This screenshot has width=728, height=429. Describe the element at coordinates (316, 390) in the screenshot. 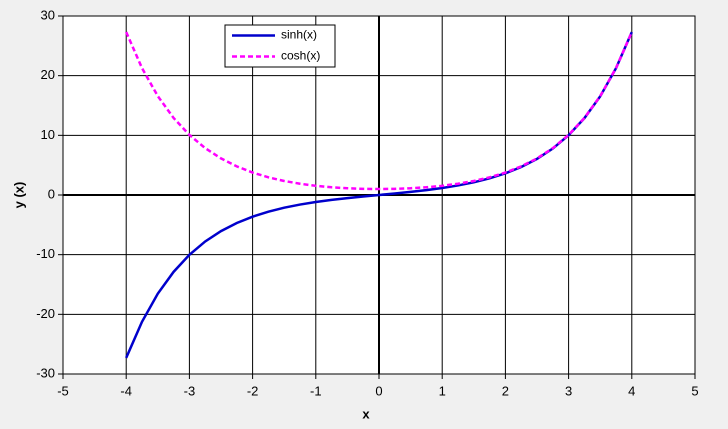

I see `x-tick-label: -1` at that location.